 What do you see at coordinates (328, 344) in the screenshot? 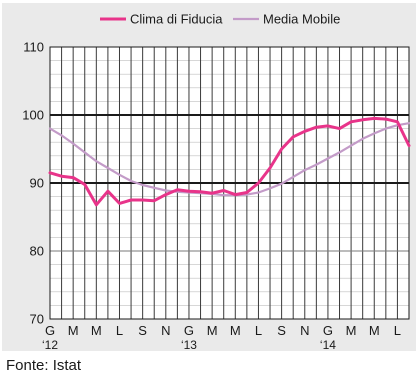
I see `x-year-label: ‘14` at bounding box center [328, 344].